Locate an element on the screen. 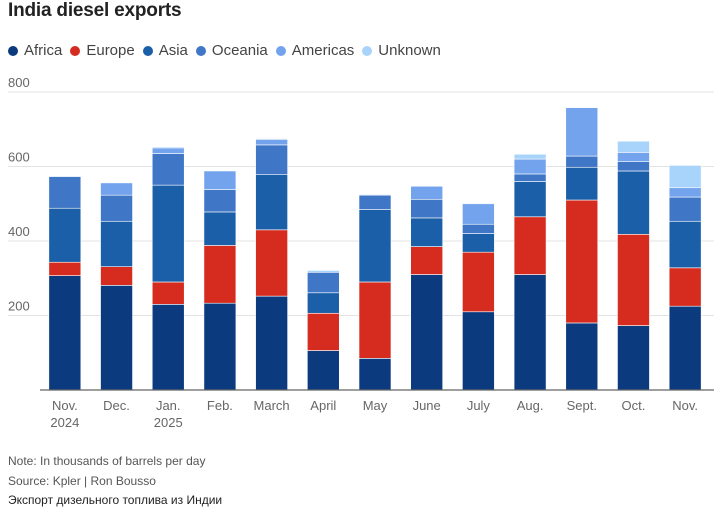  x-tick-label: Jan. is located at coordinates (168, 405).